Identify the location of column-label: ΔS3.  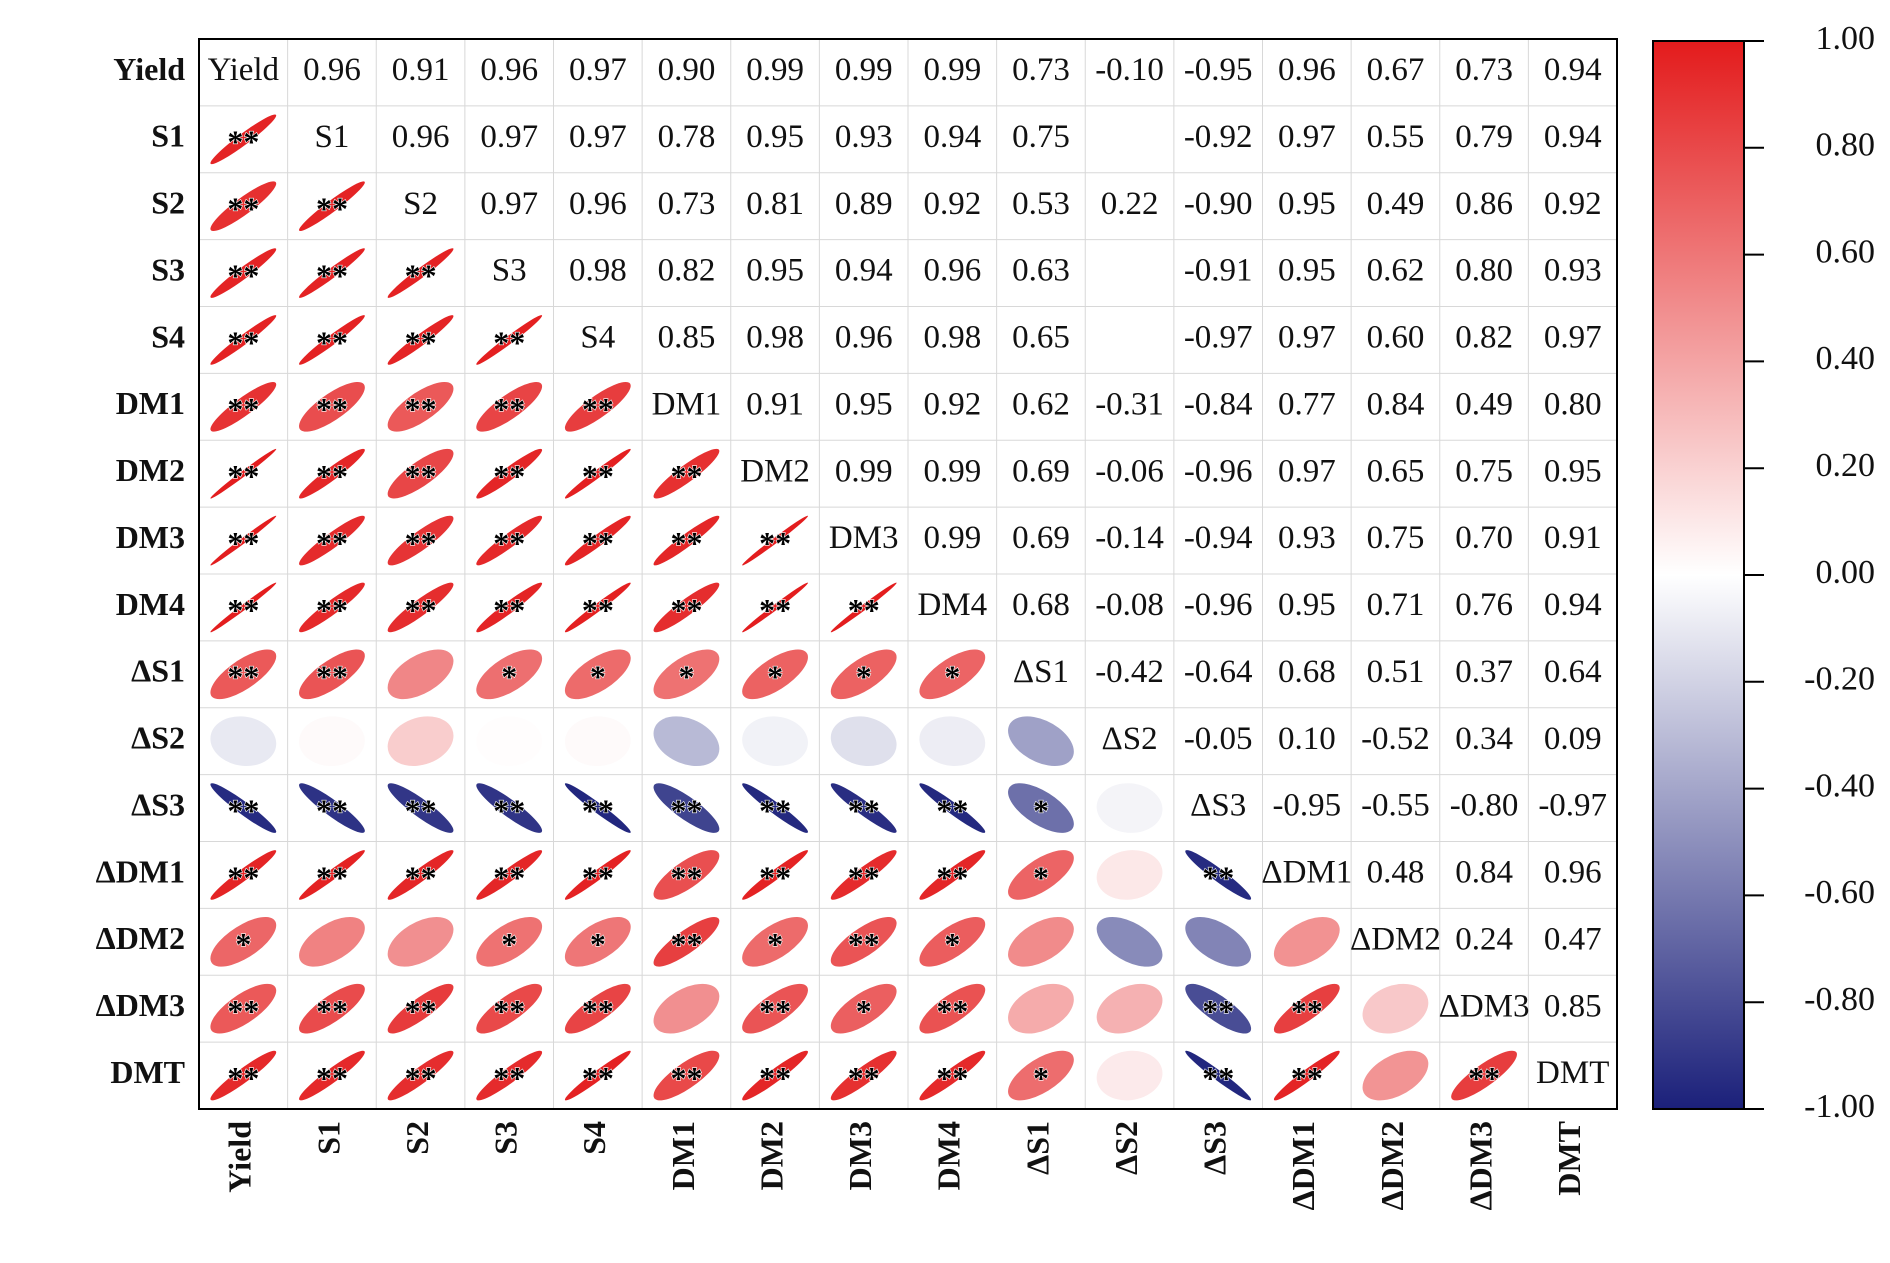
(1215, 1148).